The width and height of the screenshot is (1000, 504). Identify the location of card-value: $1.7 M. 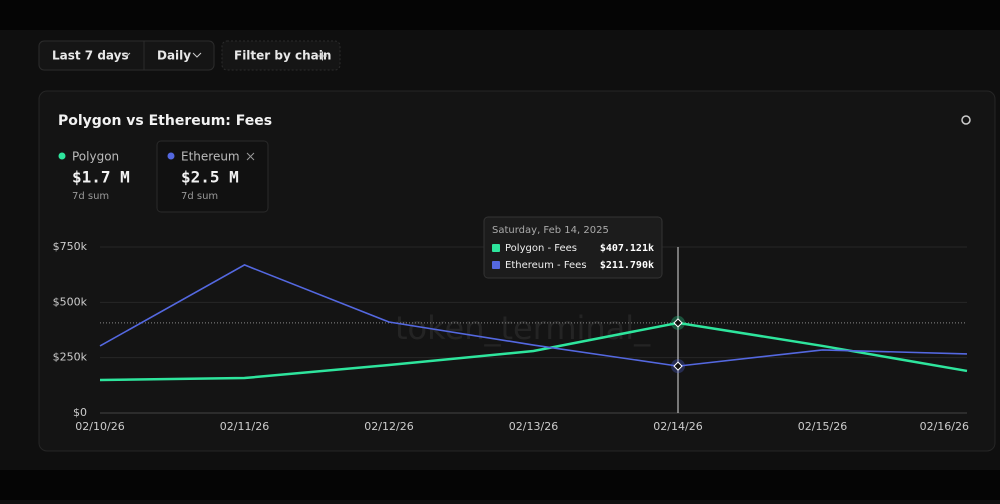
(101, 177).